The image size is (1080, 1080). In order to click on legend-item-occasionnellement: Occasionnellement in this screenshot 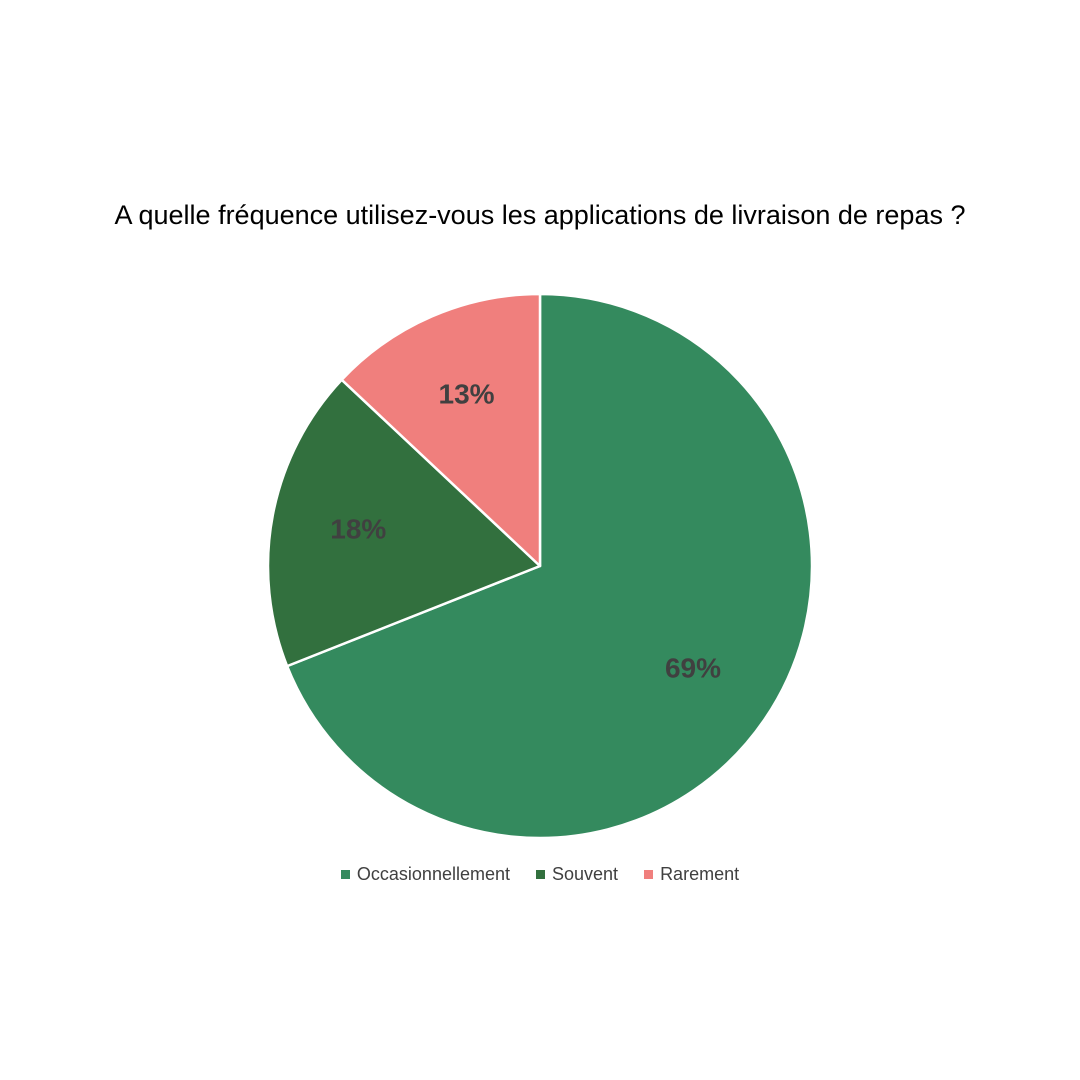, I will do `click(425, 874)`.